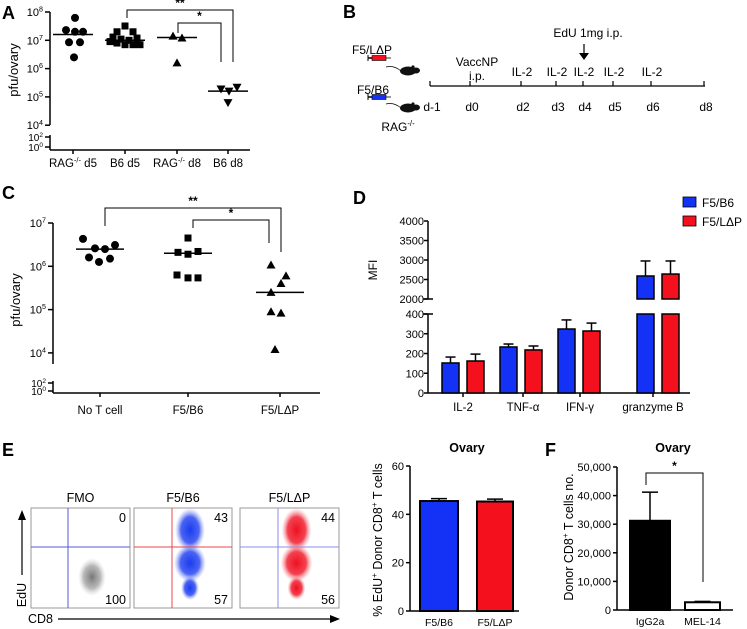 Image resolution: width=747 pixels, height=629 pixels. What do you see at coordinates (402, 70) in the screenshot?
I see `mouse-icon` at bounding box center [402, 70].